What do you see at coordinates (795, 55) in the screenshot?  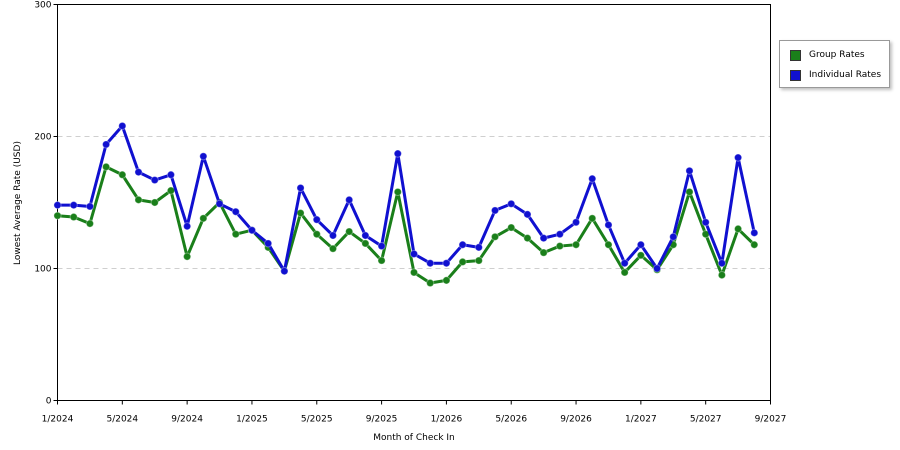 I see `legend-swatch-group` at bounding box center [795, 55].